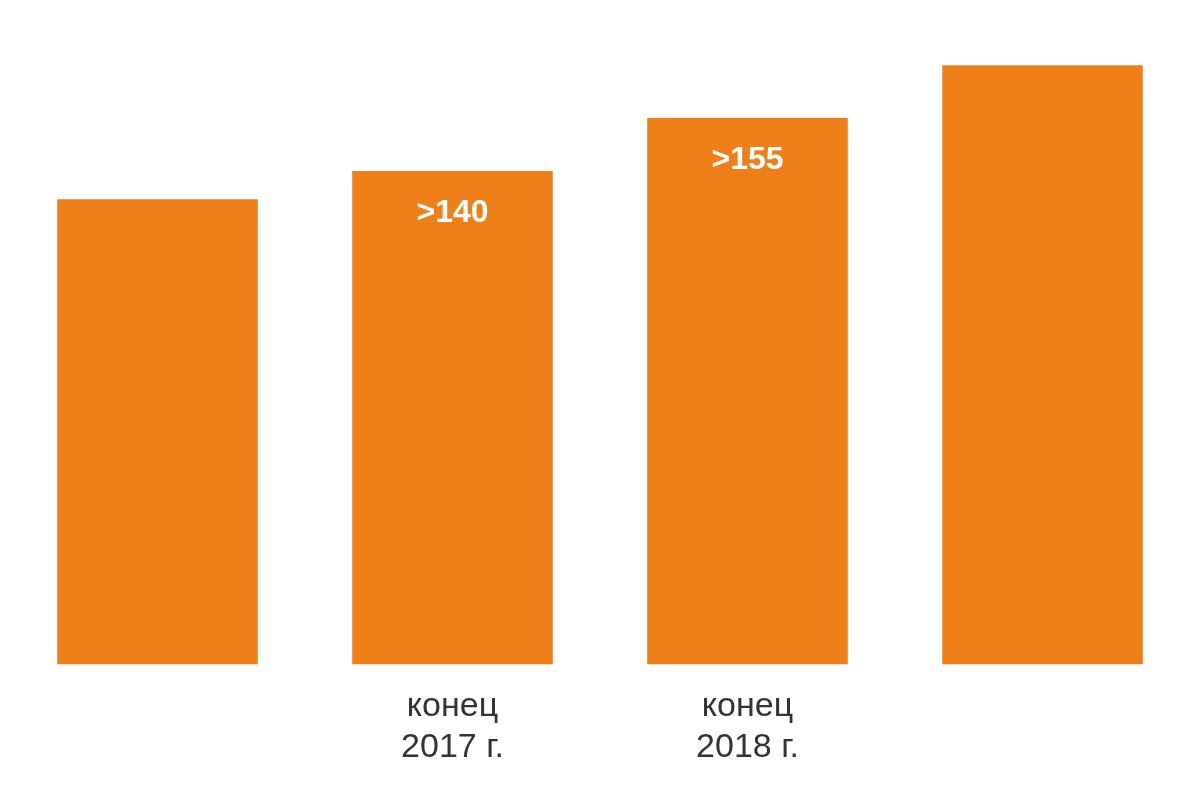  I want to click on x-tick-label: конец 2017 г., so click(452, 724).